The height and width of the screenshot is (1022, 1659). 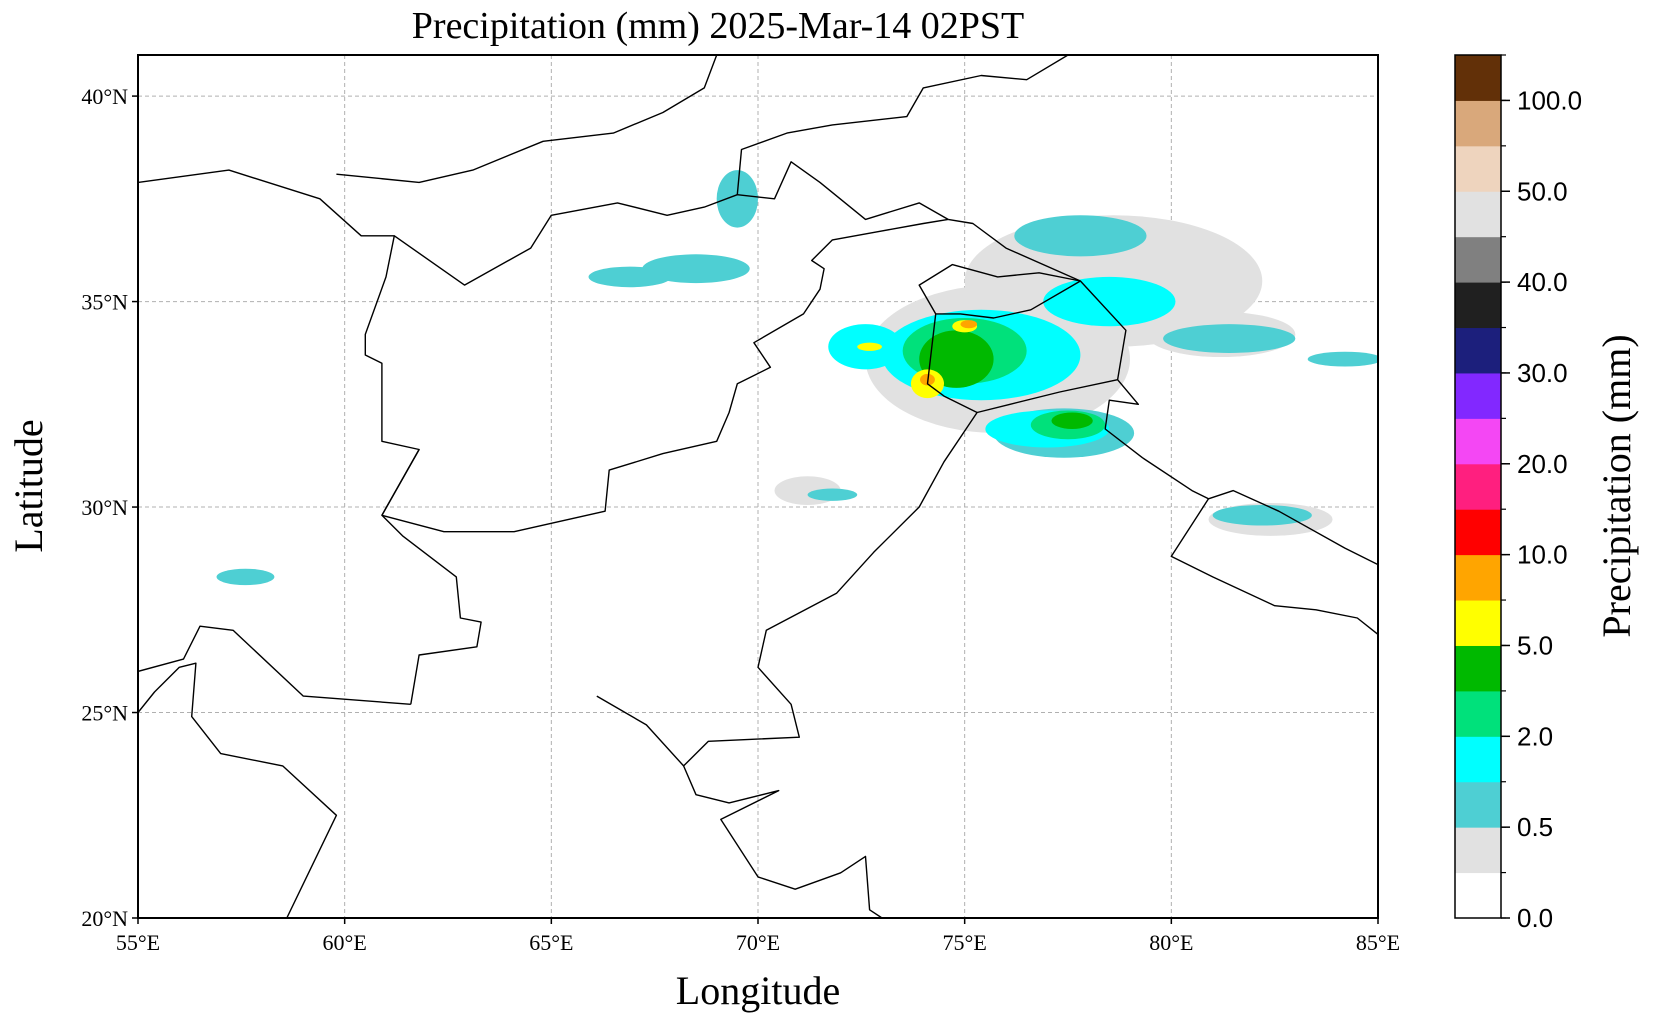 What do you see at coordinates (1542, 464) in the screenshot?
I see `colorbar-tick-label: 20.0` at bounding box center [1542, 464].